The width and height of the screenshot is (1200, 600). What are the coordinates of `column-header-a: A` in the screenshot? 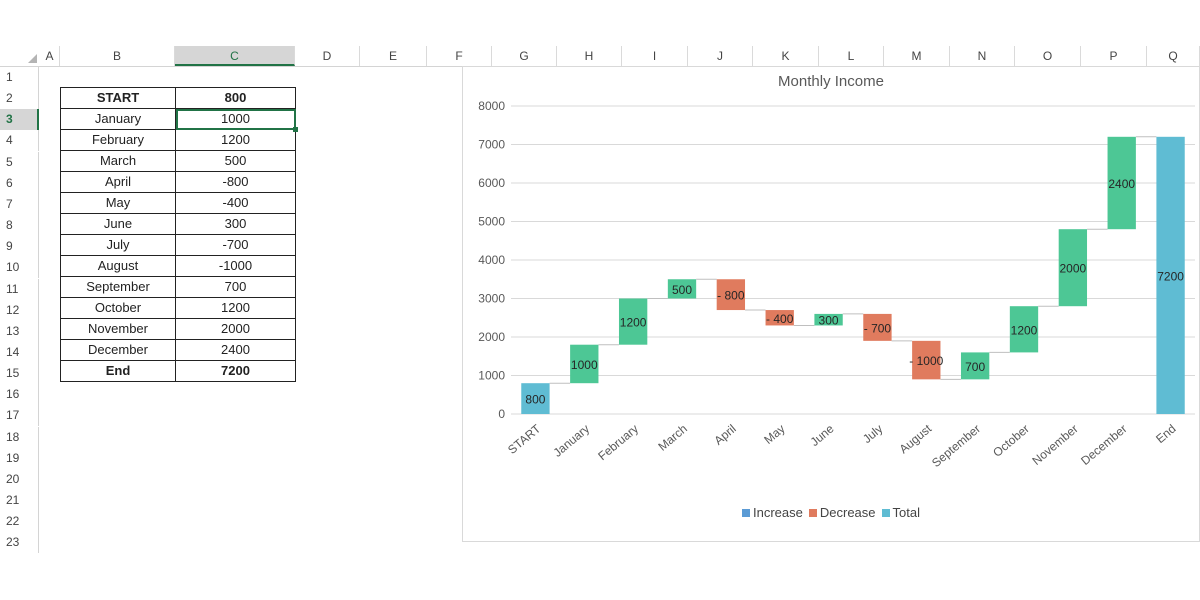 It's located at (50, 56).